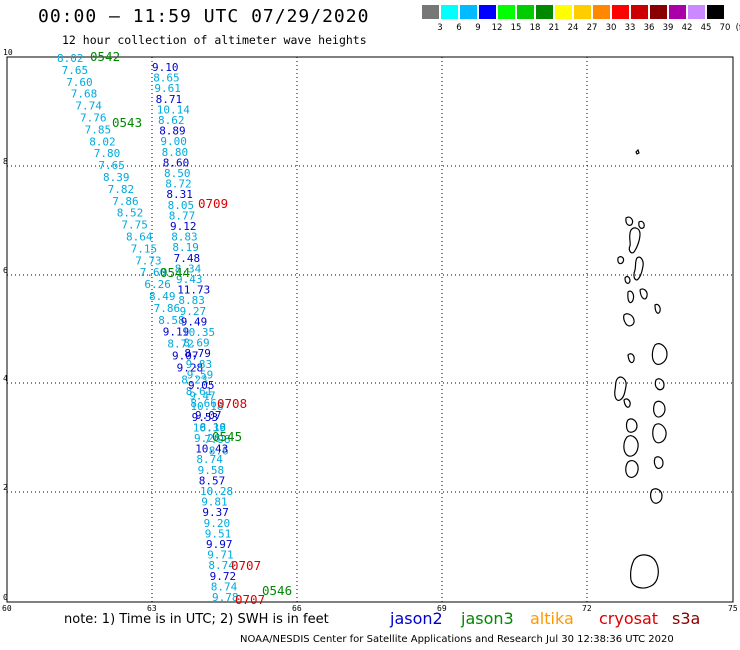 The width and height of the screenshot is (740, 650). I want to click on wave-height-value: 9.37, so click(215, 512).